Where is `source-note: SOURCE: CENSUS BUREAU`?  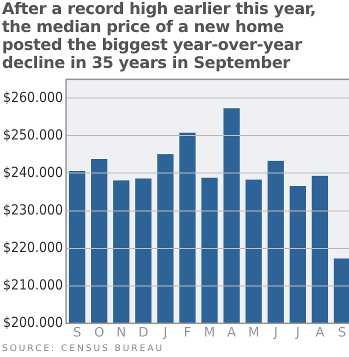 source-note: SOURCE: CENSUS BUREAU is located at coordinates (83, 349).